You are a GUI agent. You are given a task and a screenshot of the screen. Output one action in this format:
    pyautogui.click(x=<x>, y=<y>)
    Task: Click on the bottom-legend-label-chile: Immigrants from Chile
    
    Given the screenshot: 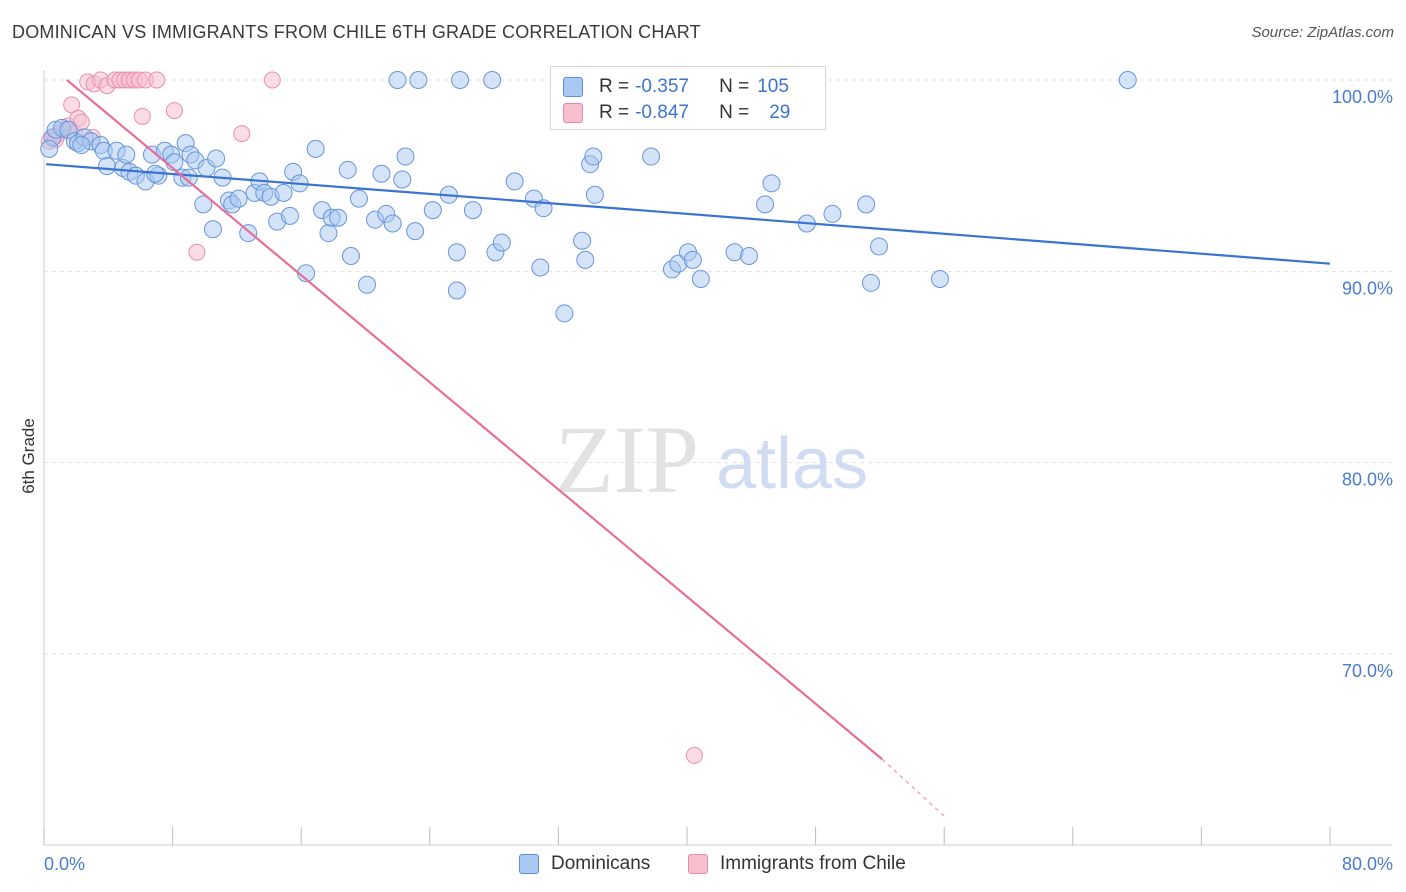 What is the action you would take?
    pyautogui.click(x=813, y=863)
    